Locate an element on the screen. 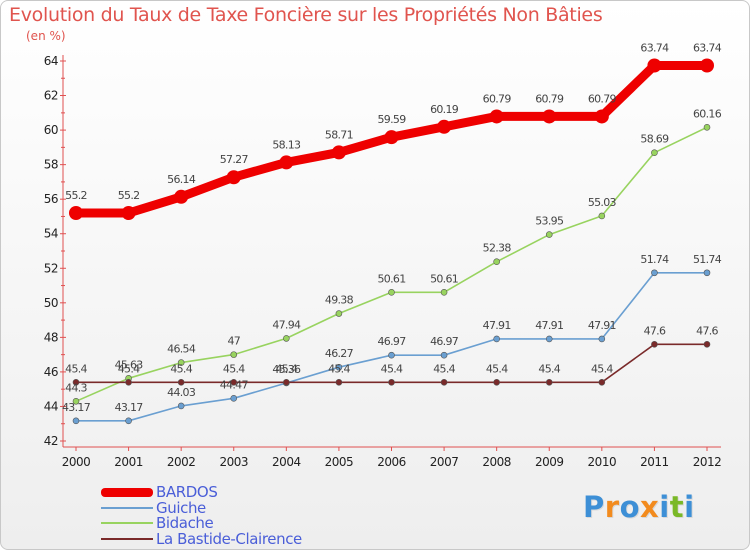 This screenshot has width=750, height=550. data-label: 51.74 is located at coordinates (707, 259).